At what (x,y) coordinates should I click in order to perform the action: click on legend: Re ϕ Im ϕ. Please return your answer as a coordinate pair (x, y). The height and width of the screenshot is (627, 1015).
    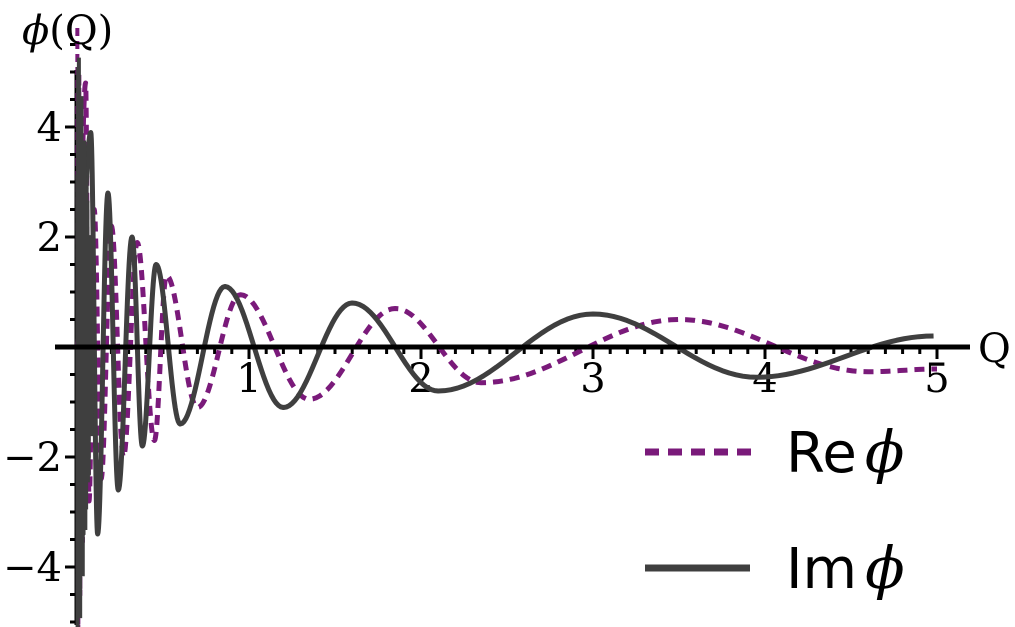
    Looking at the image, I should click on (775, 510).